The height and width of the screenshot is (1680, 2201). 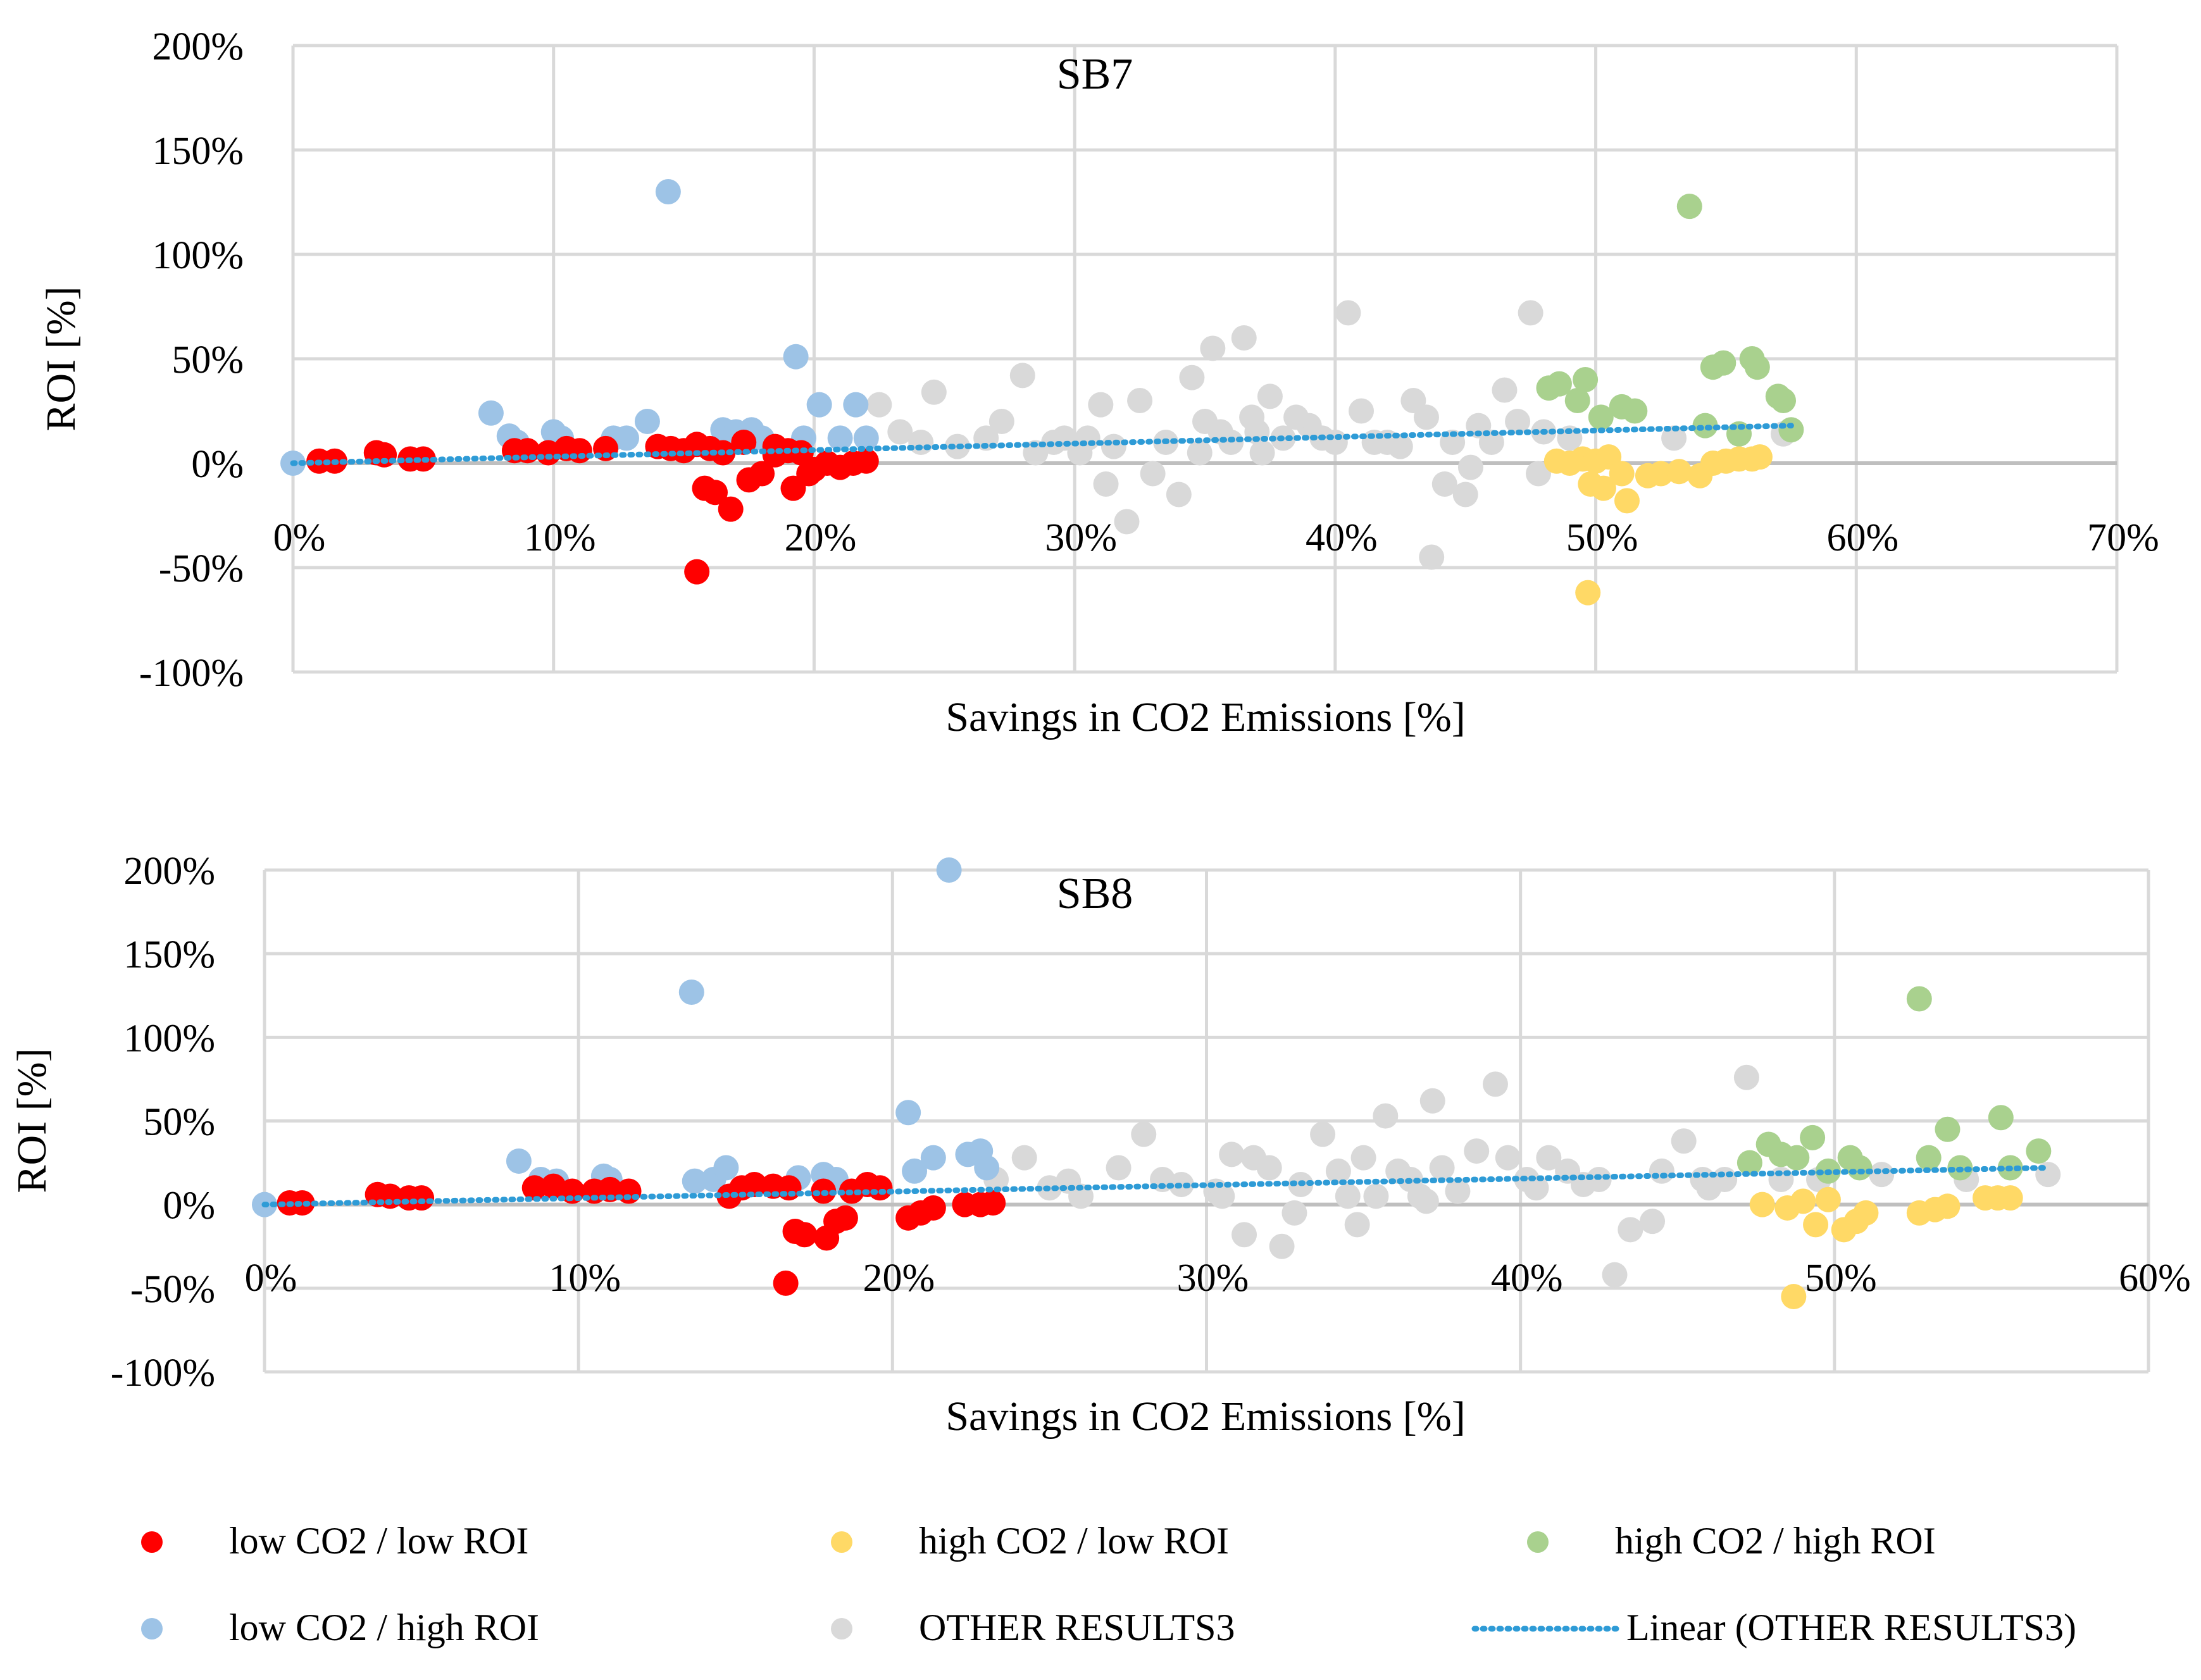 What do you see at coordinates (1527, 1278) in the screenshot?
I see `x-tick-label: 40%` at bounding box center [1527, 1278].